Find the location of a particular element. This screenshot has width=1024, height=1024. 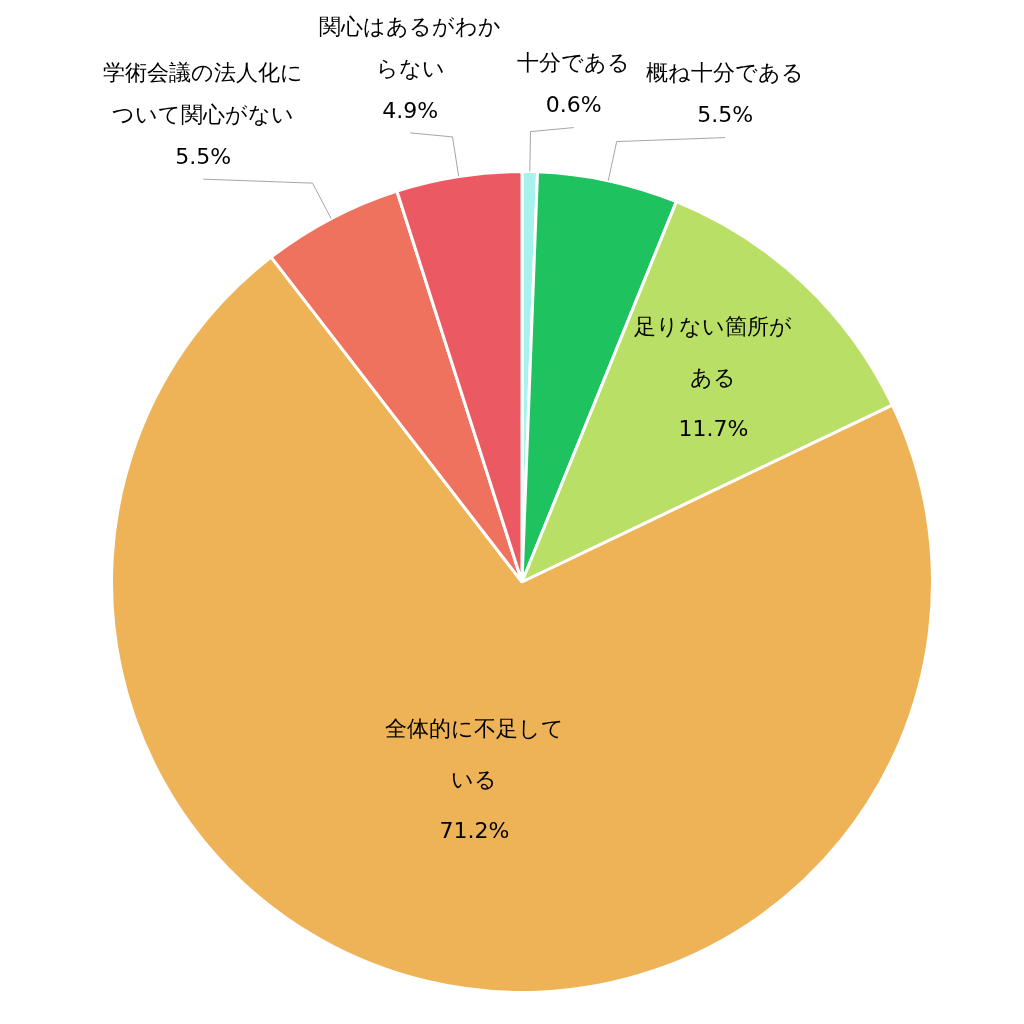

slice-label: 概ね十分である is located at coordinates (725, 73).